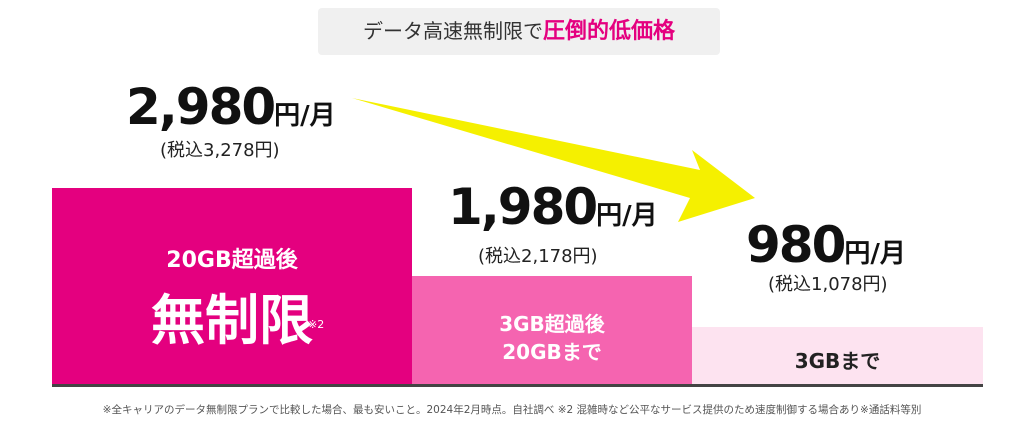 The height and width of the screenshot is (423, 1024). What do you see at coordinates (552, 324) in the screenshot?
I see `block-label: 3GB超過後` at bounding box center [552, 324].